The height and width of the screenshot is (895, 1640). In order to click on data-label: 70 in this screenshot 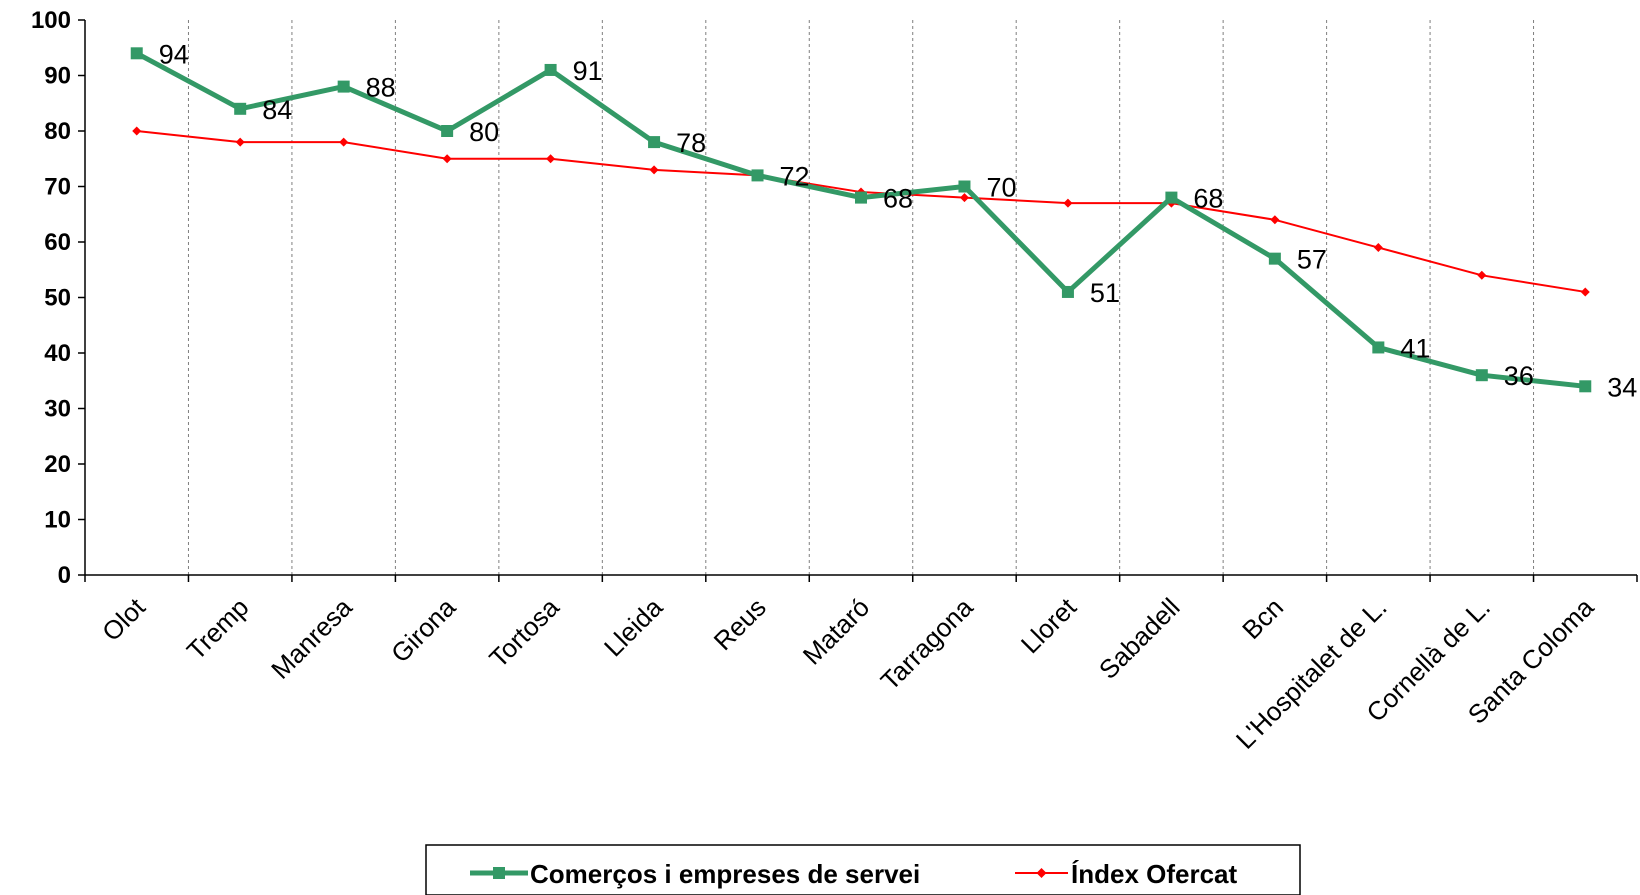, I will do `click(1001, 188)`.